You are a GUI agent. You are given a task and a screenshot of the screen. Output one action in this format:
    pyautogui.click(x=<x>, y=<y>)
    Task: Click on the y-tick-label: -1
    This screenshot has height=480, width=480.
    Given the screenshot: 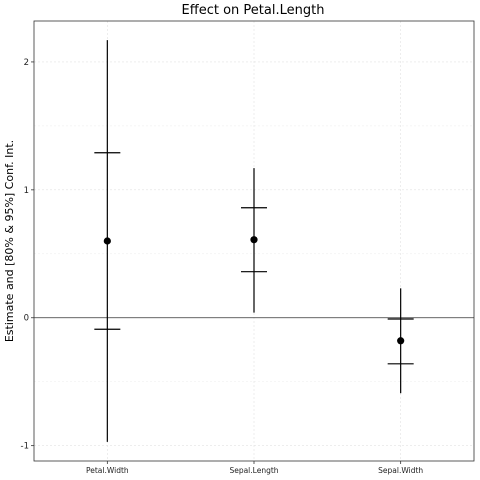 What is the action you would take?
    pyautogui.click(x=25, y=447)
    